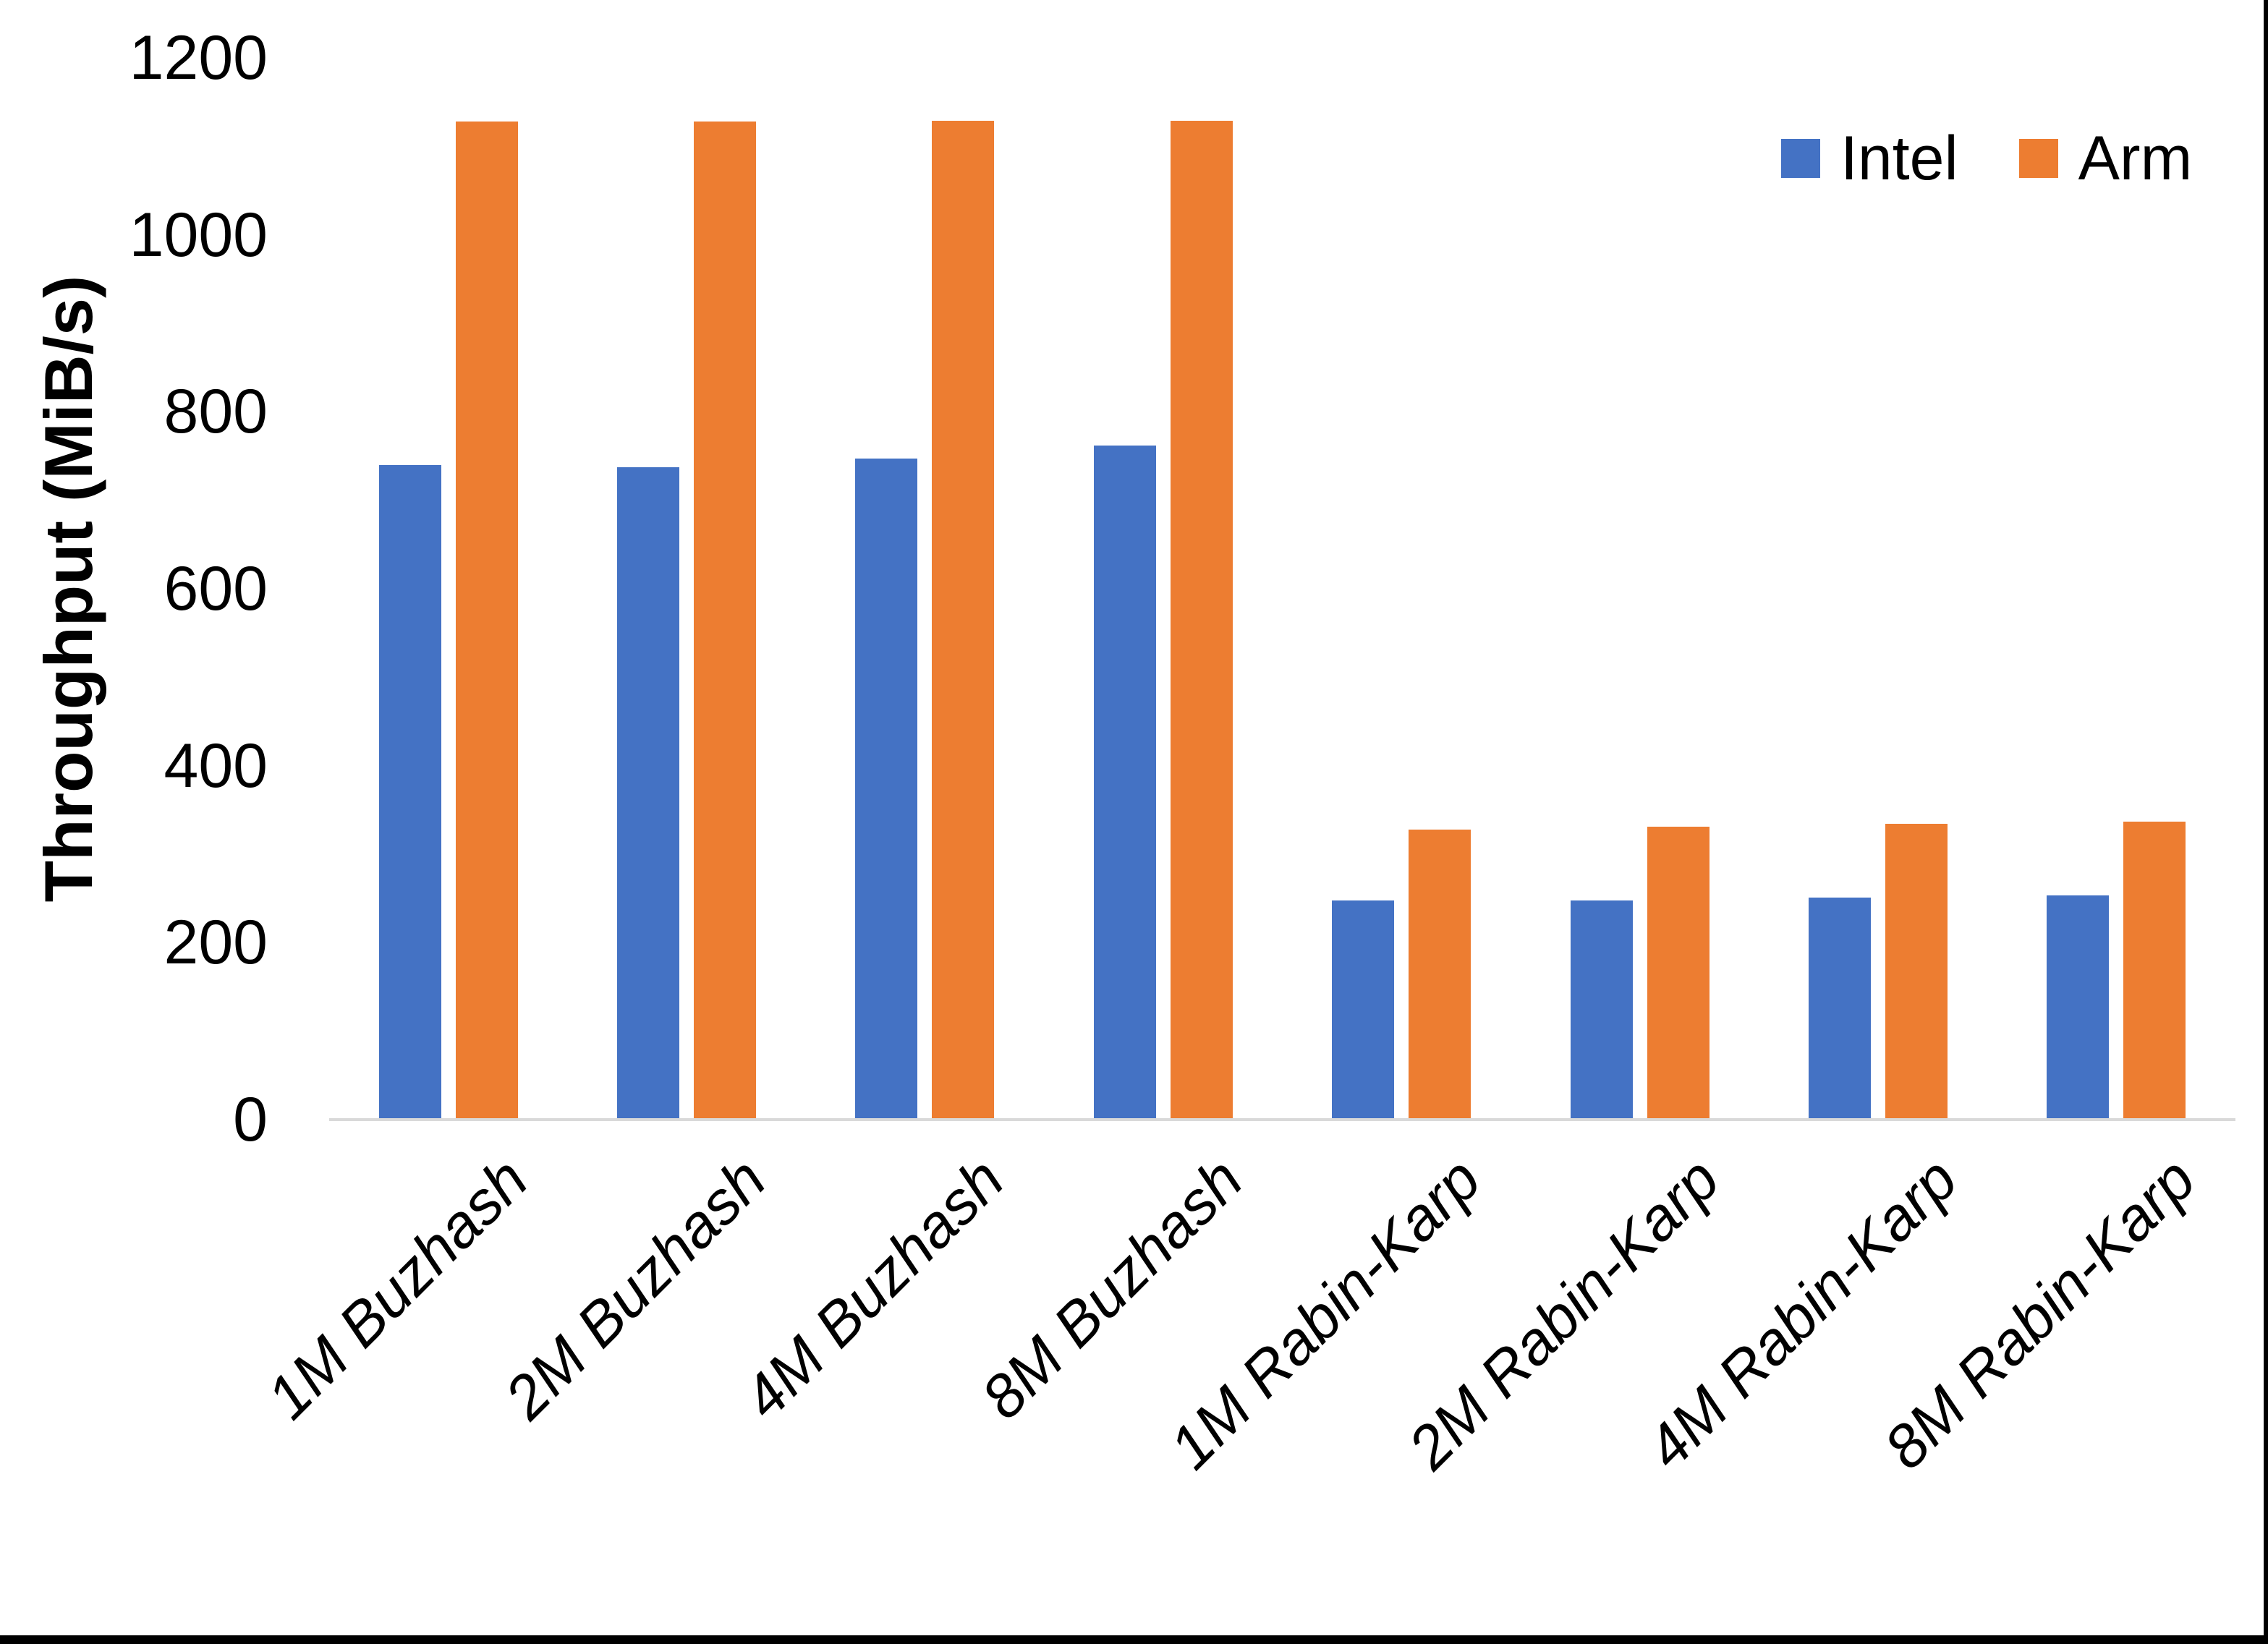  What do you see at coordinates (216, 588) in the screenshot?
I see `y-tick-label-600: 600` at bounding box center [216, 588].